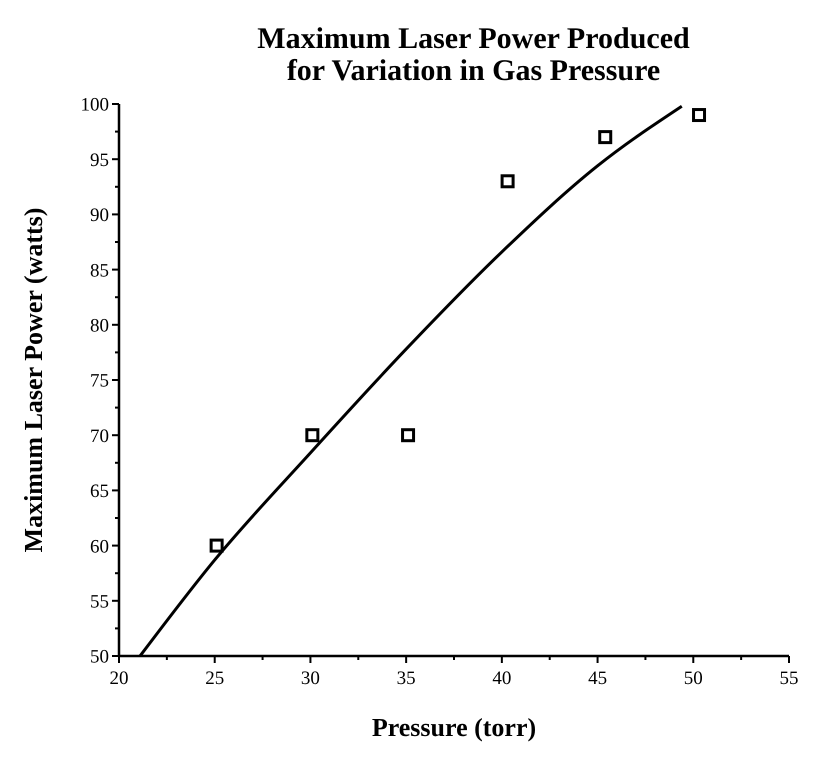 The image size is (827, 764). What do you see at coordinates (99, 547) in the screenshot?
I see `y-tick-label: 60` at bounding box center [99, 547].